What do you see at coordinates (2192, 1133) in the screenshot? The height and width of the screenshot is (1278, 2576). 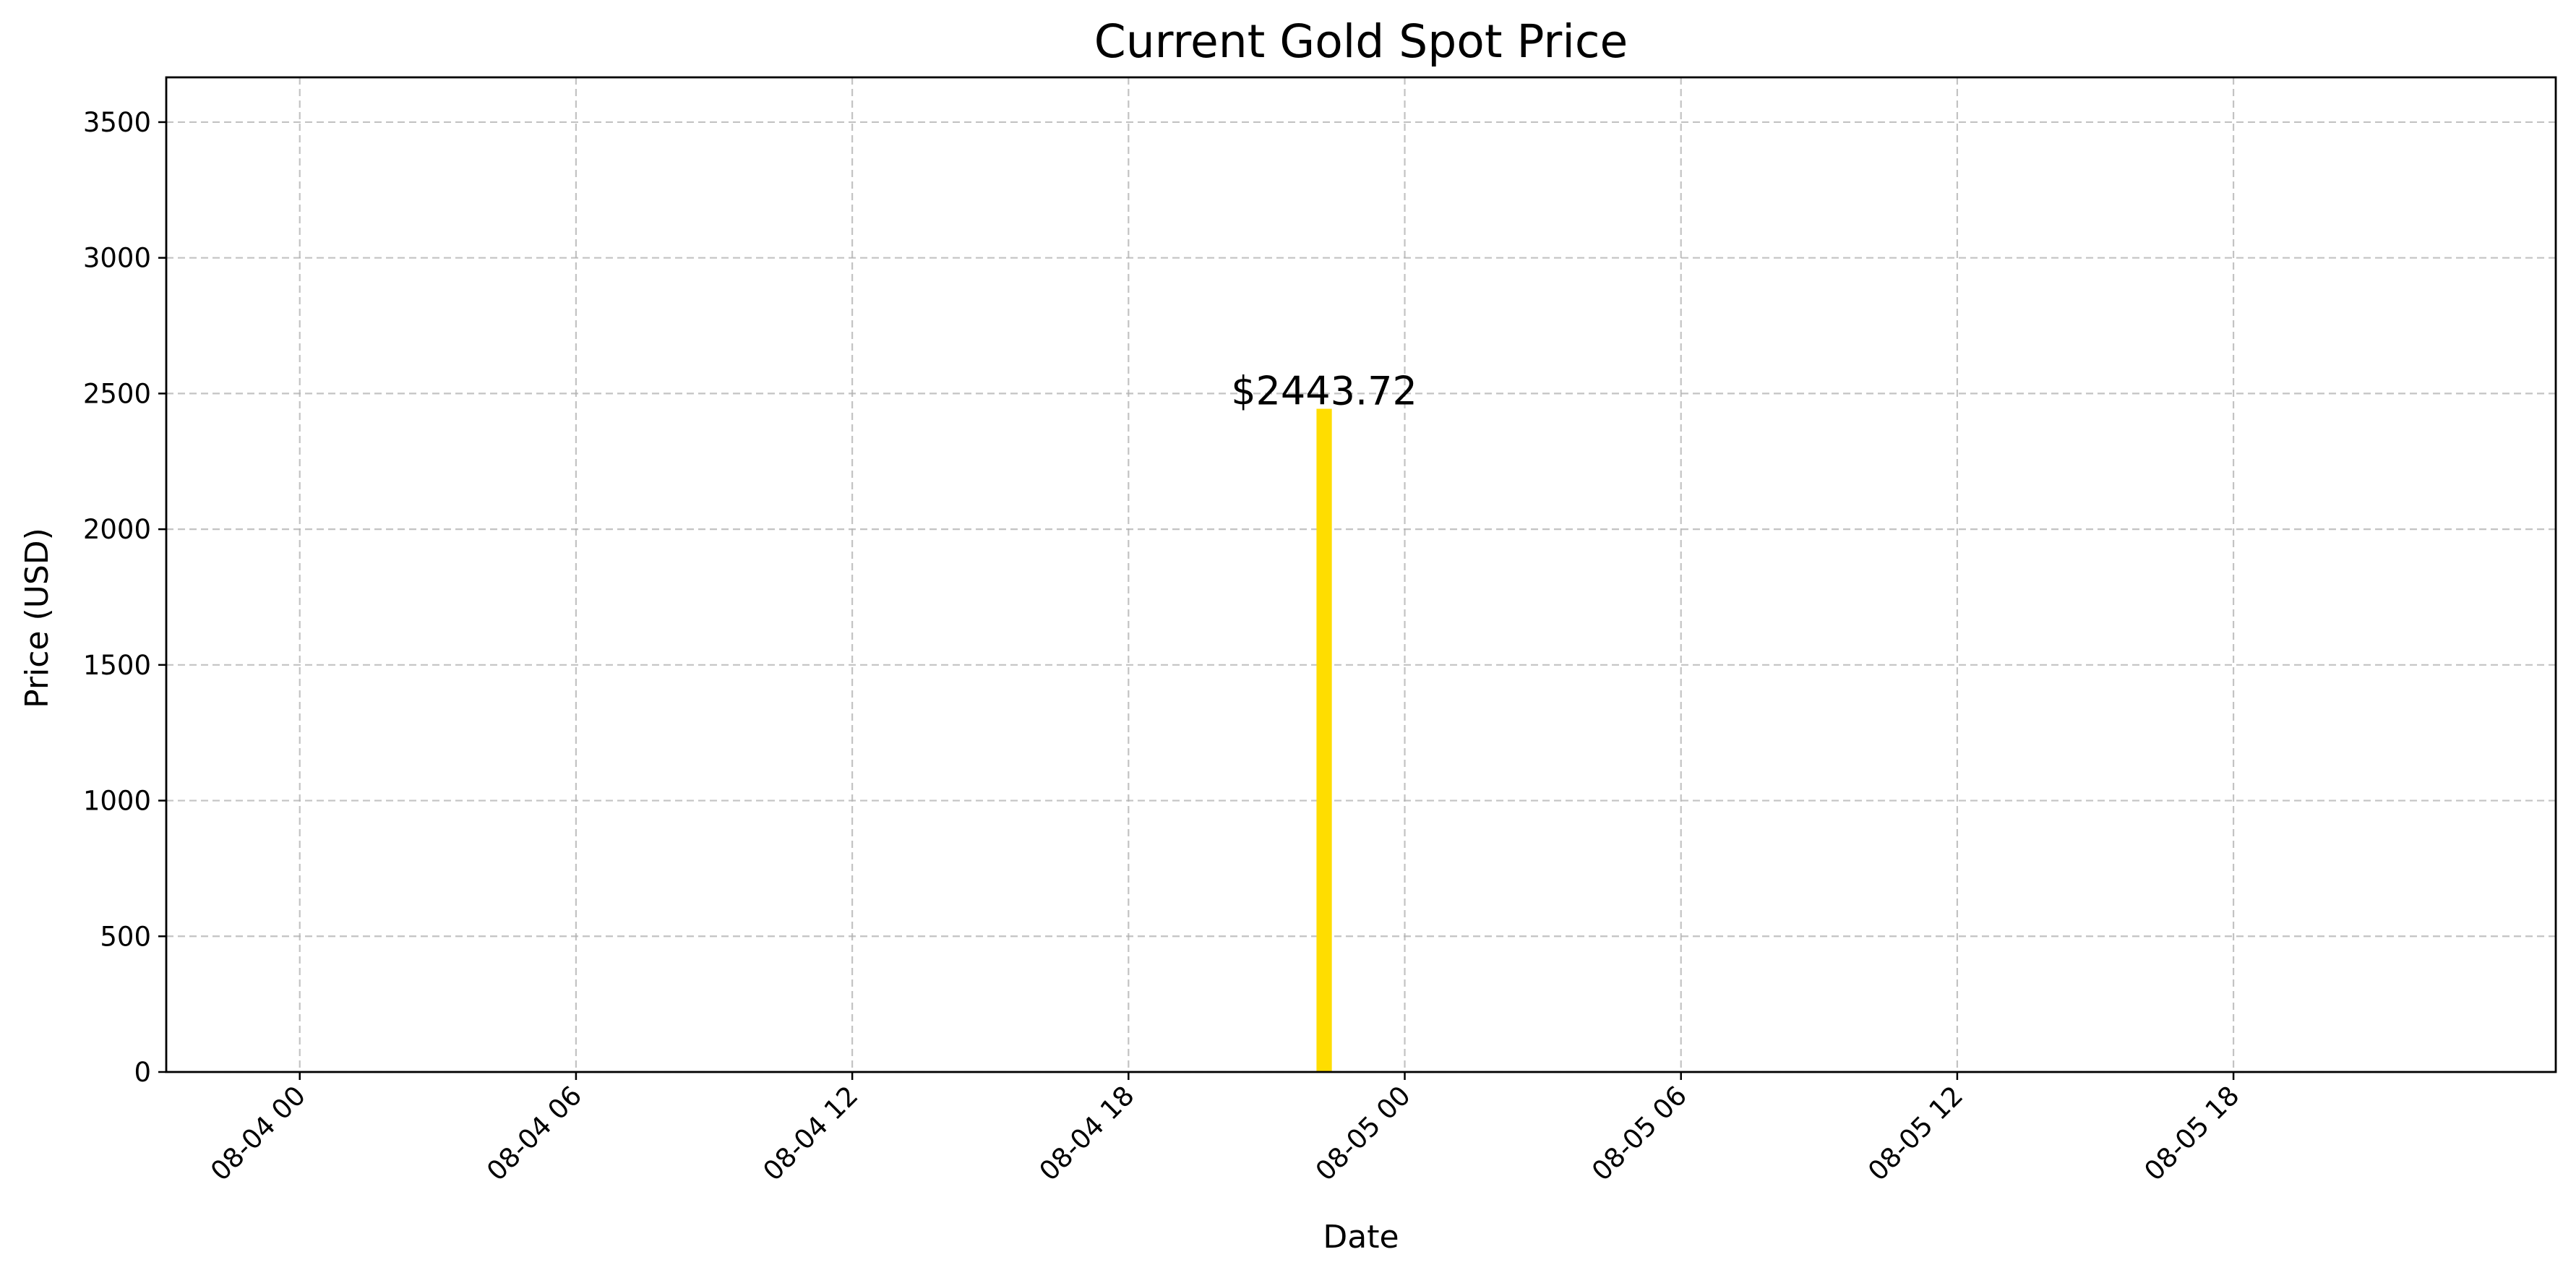 I see `x-tick-label: 08-05 18` at bounding box center [2192, 1133].